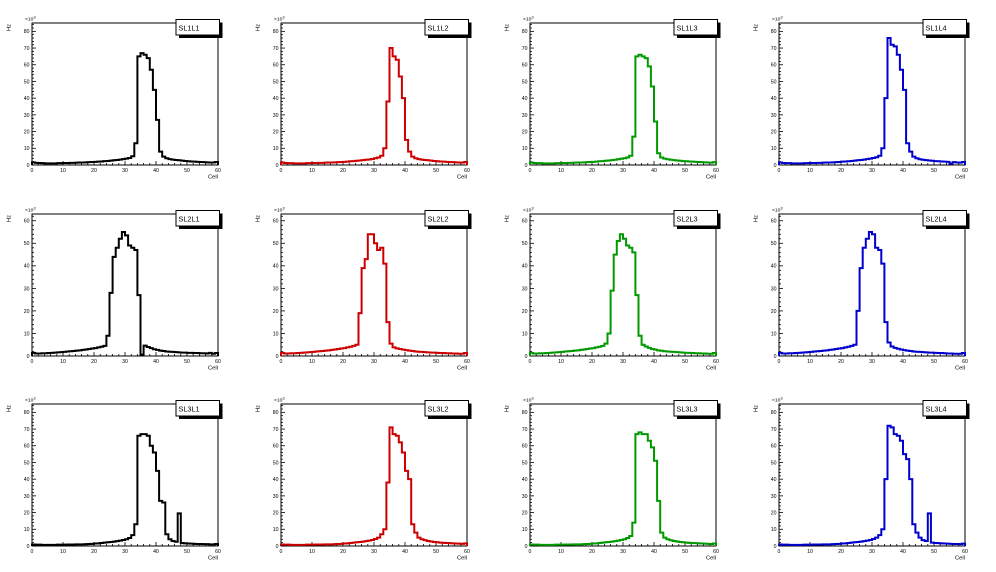 This screenshot has width=996, height=572. What do you see at coordinates (872, 486) in the screenshot?
I see `histogram-line-SL3L4` at bounding box center [872, 486].